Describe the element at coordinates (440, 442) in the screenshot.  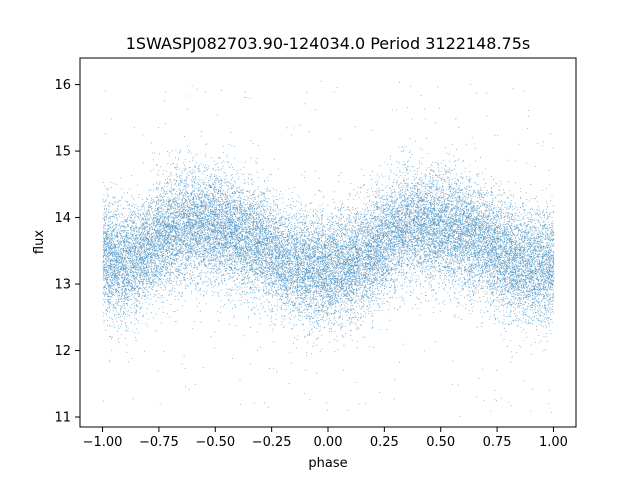
I see `x-tick-label: 0.50` at that location.